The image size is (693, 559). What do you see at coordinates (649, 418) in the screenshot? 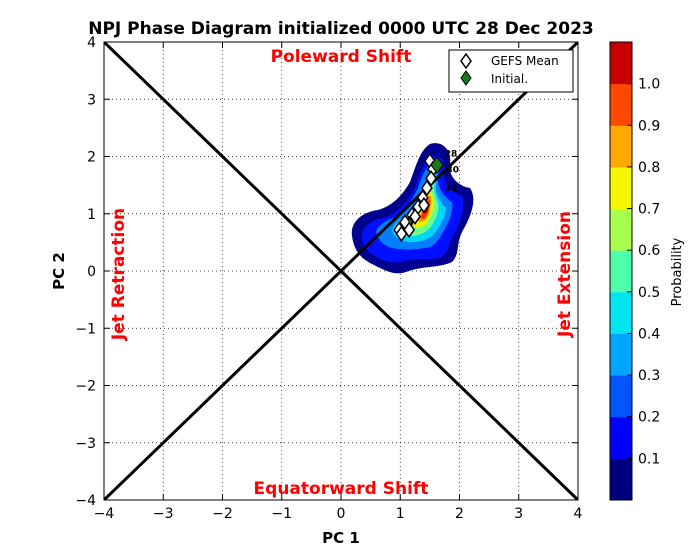
I see `colorbar-tick-label: 0.2` at bounding box center [649, 418].